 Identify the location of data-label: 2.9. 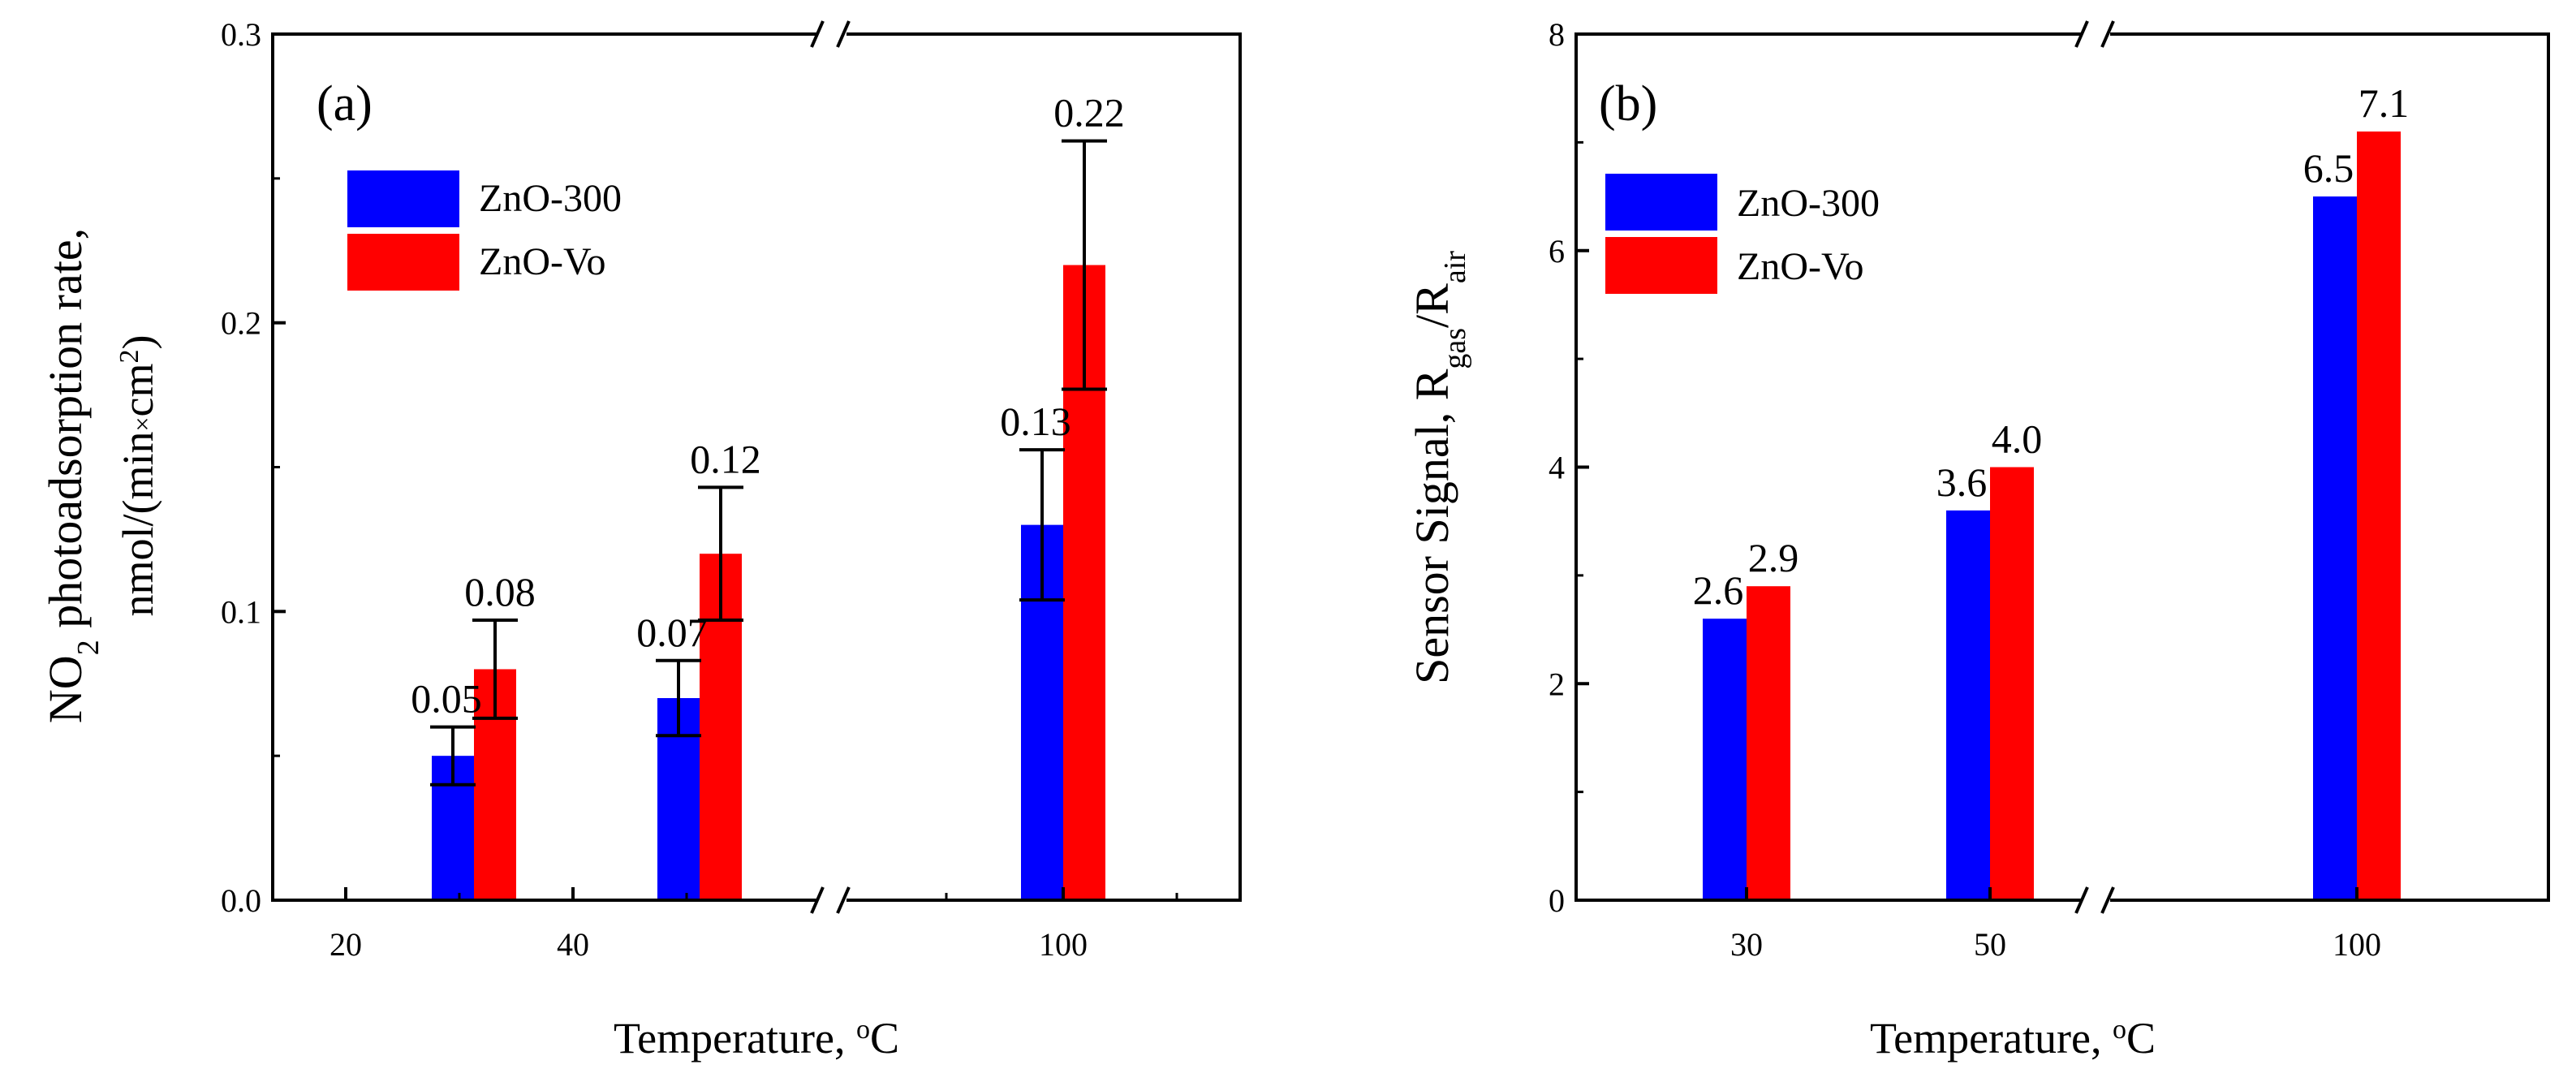
(1774, 557).